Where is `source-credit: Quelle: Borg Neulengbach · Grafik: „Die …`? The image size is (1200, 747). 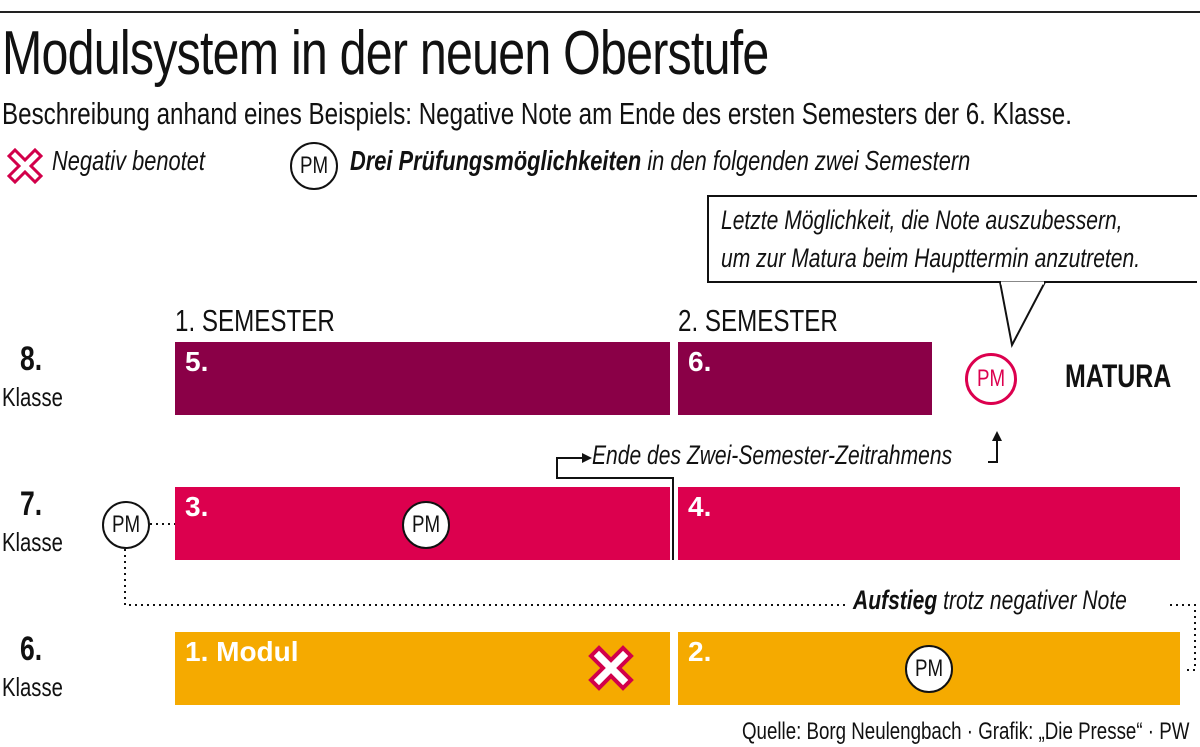
source-credit: Quelle: Borg Neulengbach · Grafik: „Die … is located at coordinates (966, 731).